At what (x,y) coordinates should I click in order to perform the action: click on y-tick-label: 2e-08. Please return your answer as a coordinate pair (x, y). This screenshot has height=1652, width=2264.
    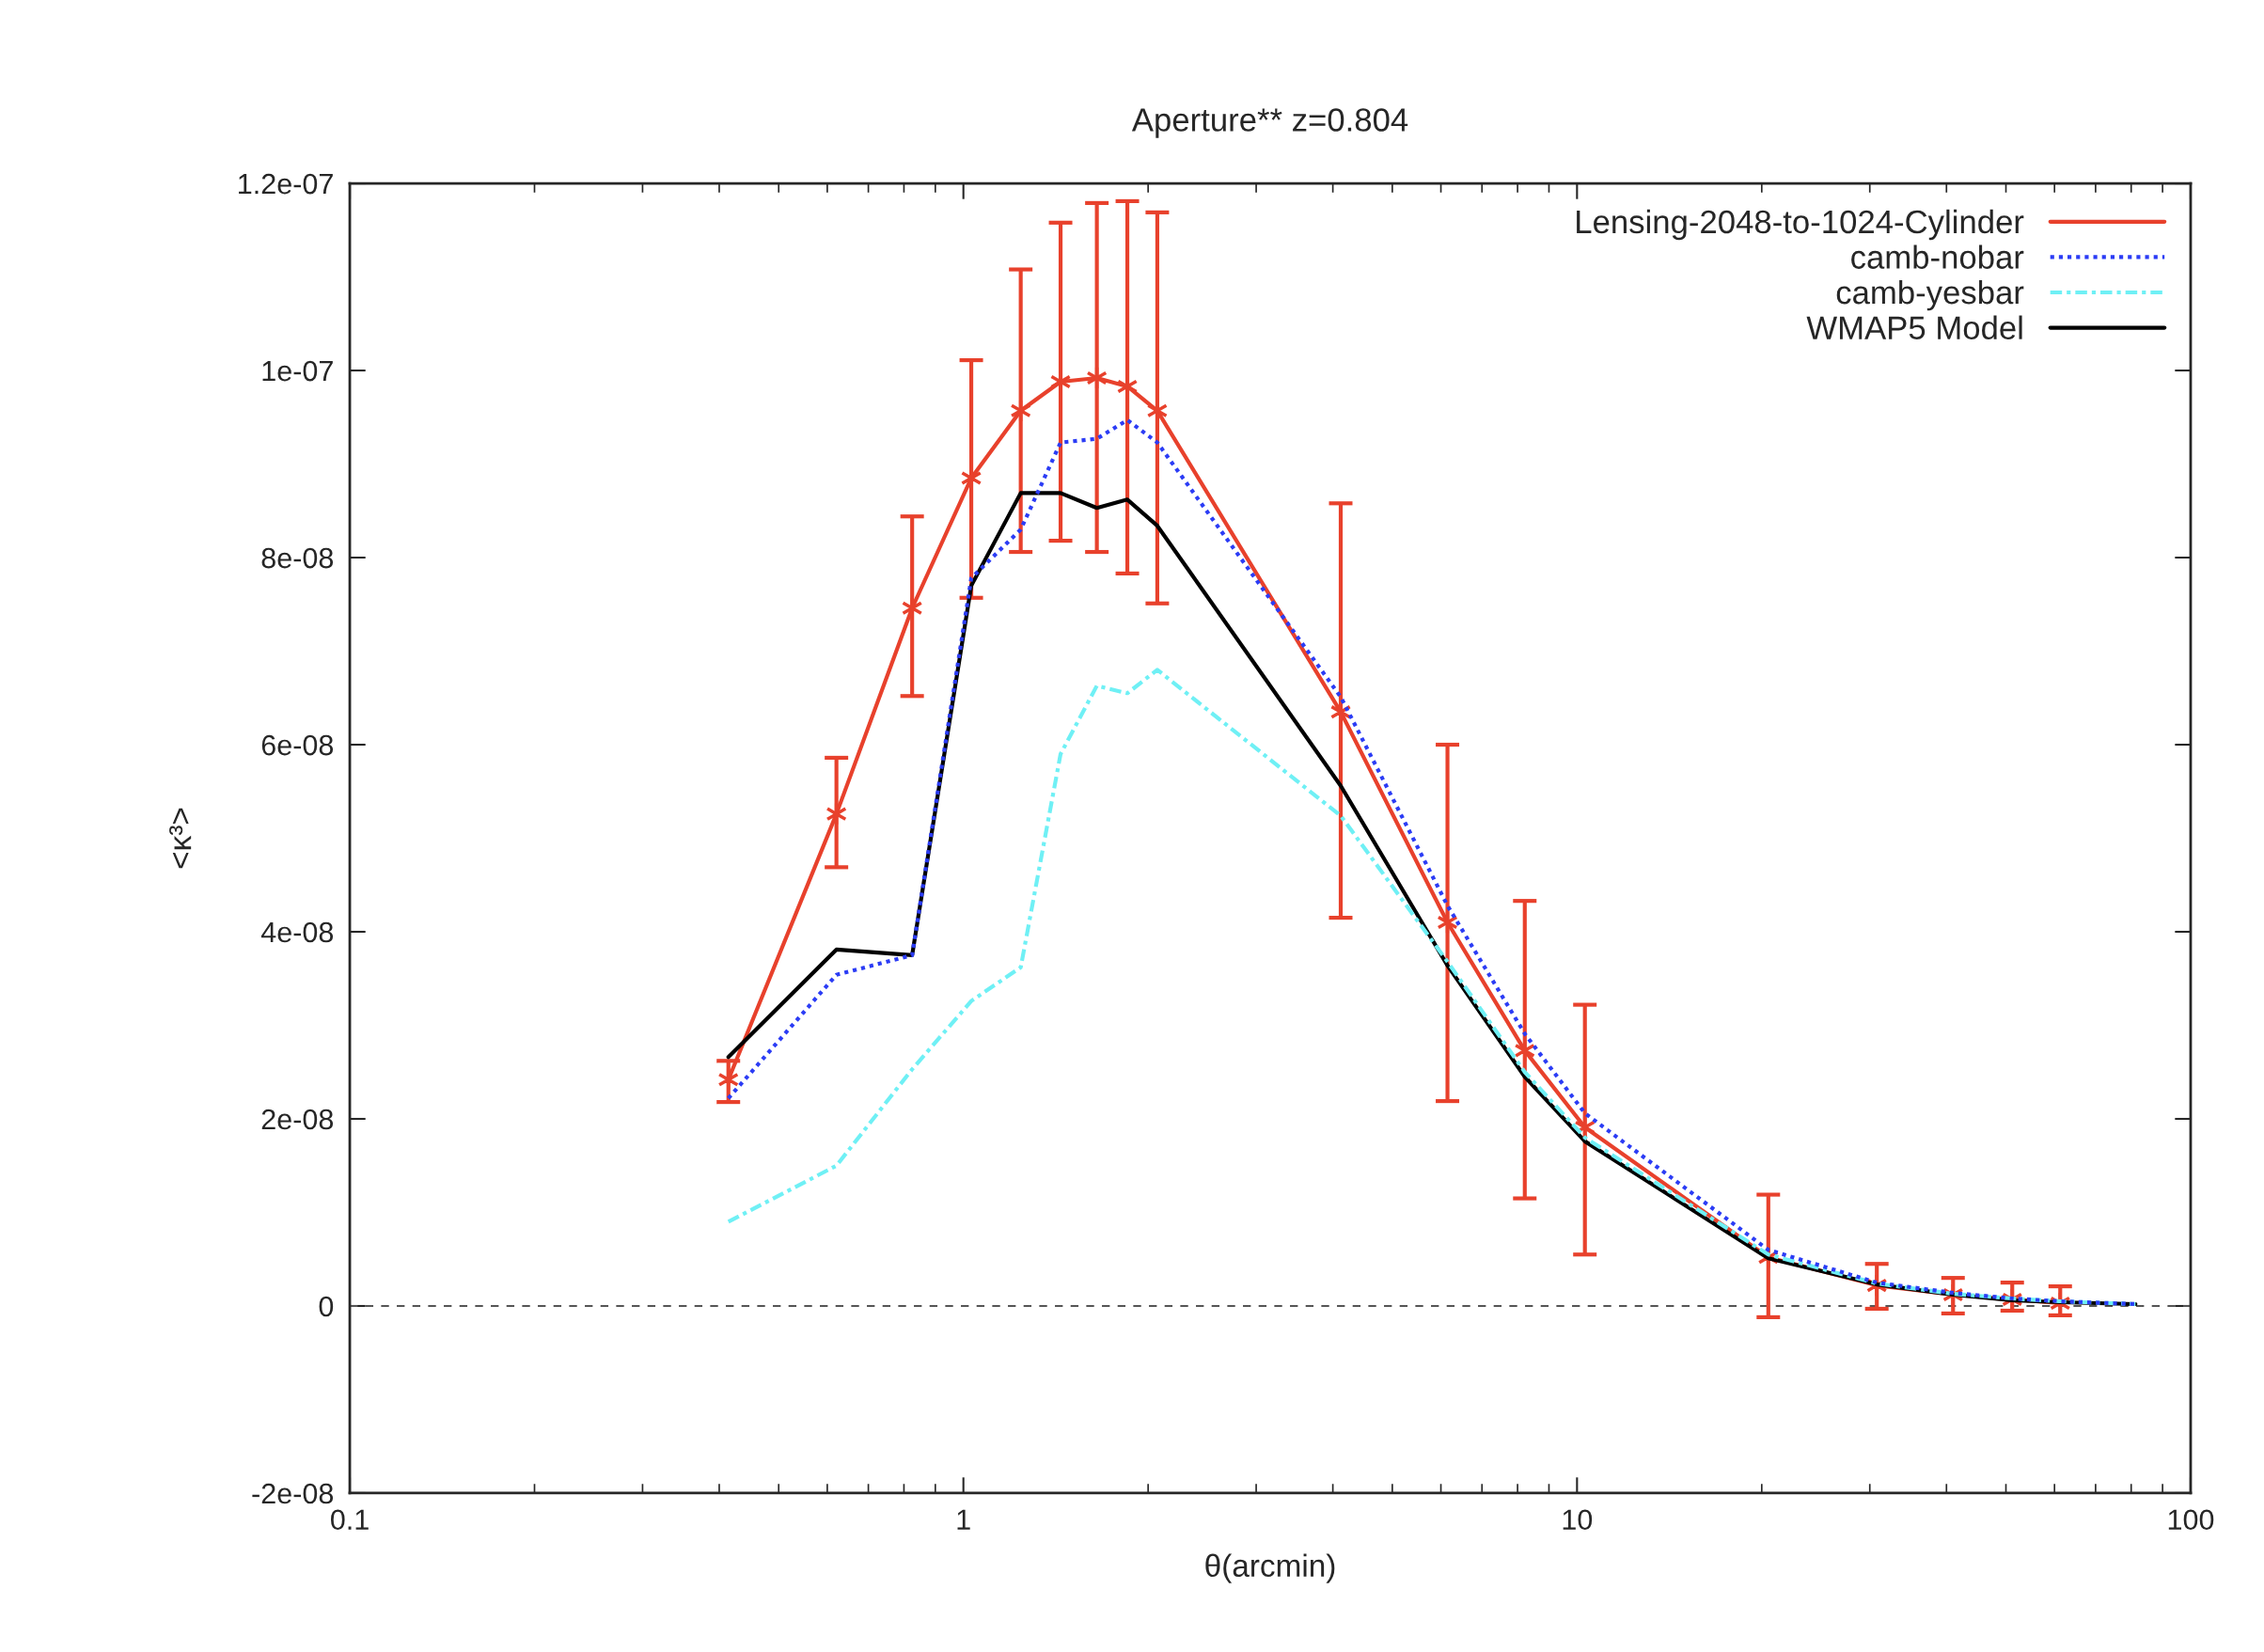
    Looking at the image, I should click on (298, 1119).